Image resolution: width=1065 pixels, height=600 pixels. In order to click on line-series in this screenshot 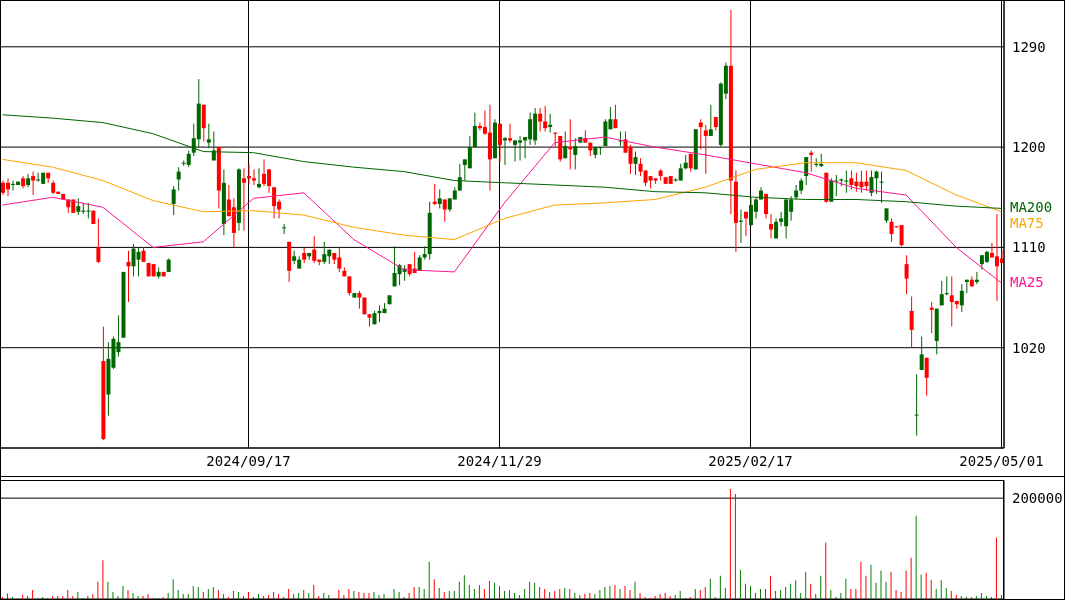, I will do `click(502, 199)`.